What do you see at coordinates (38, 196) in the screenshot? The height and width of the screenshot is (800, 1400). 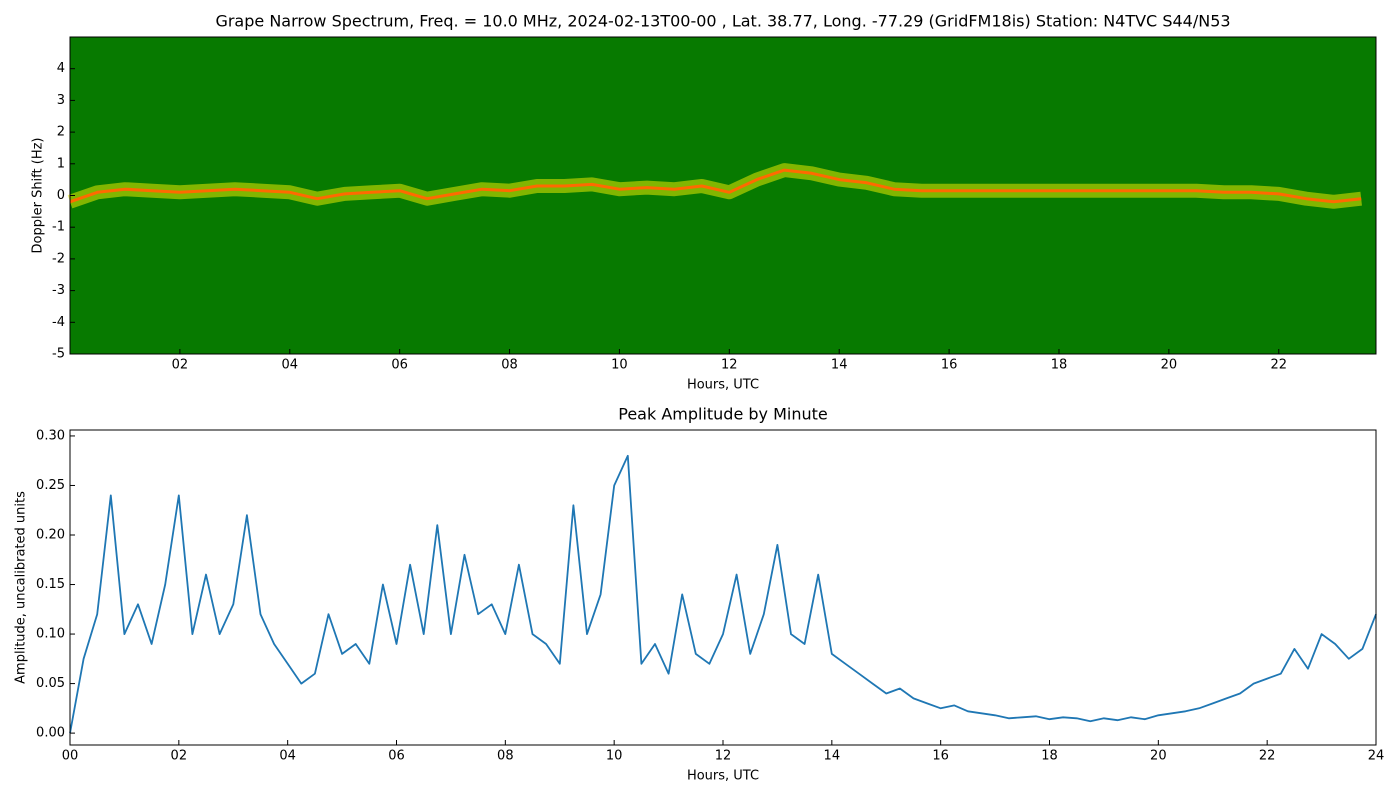 I see `y-axis-label: Doppler Shift (Hz)` at bounding box center [38, 196].